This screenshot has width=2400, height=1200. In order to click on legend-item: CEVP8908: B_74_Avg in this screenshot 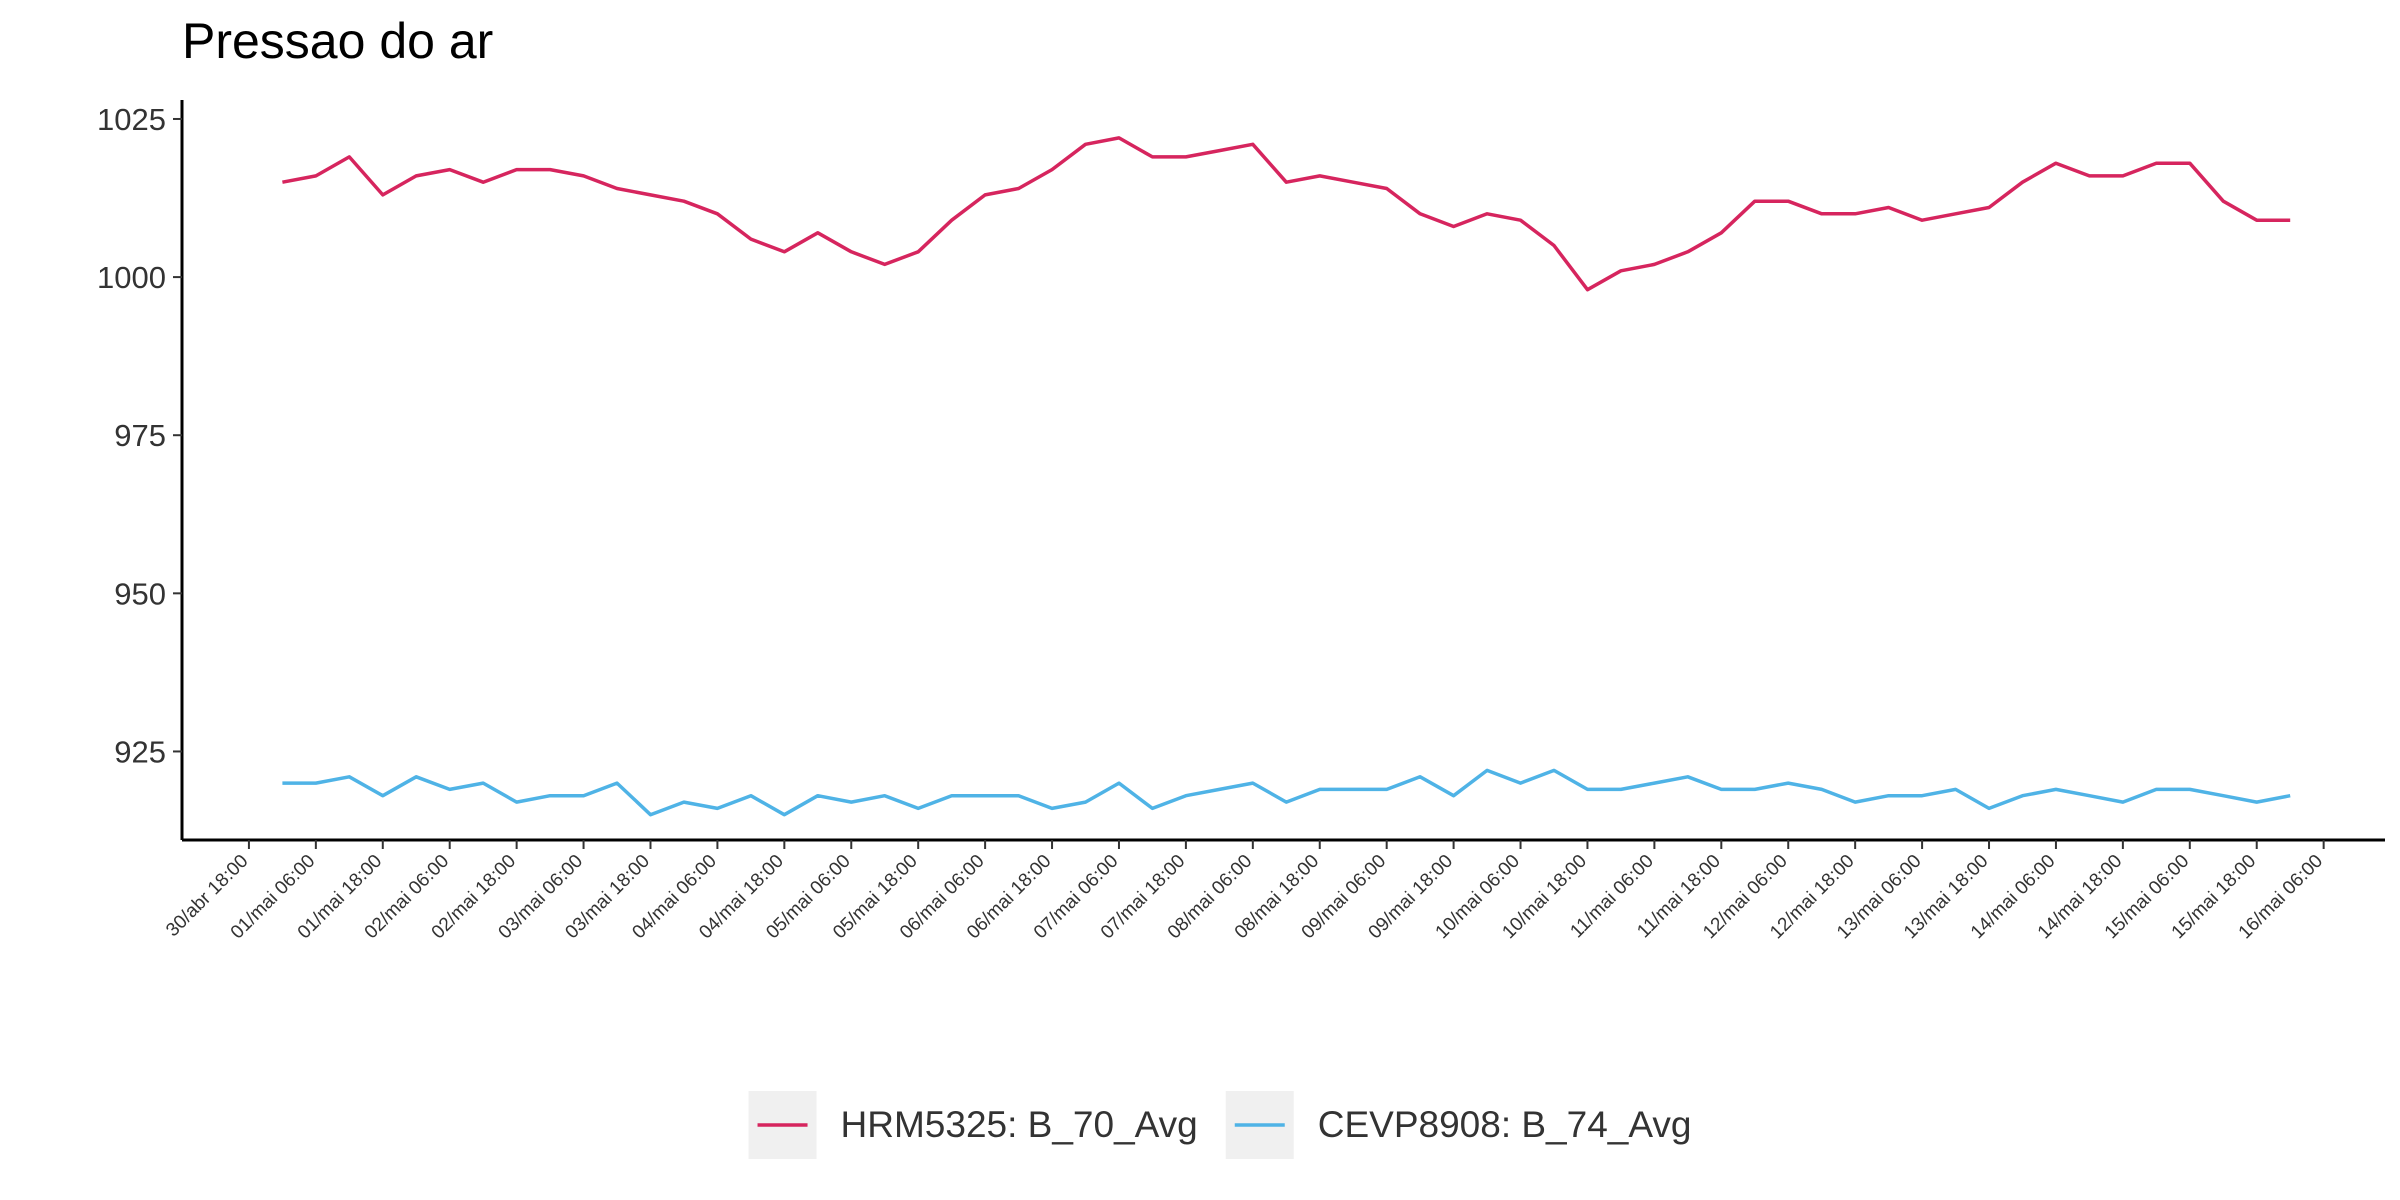, I will do `click(1458, 1125)`.